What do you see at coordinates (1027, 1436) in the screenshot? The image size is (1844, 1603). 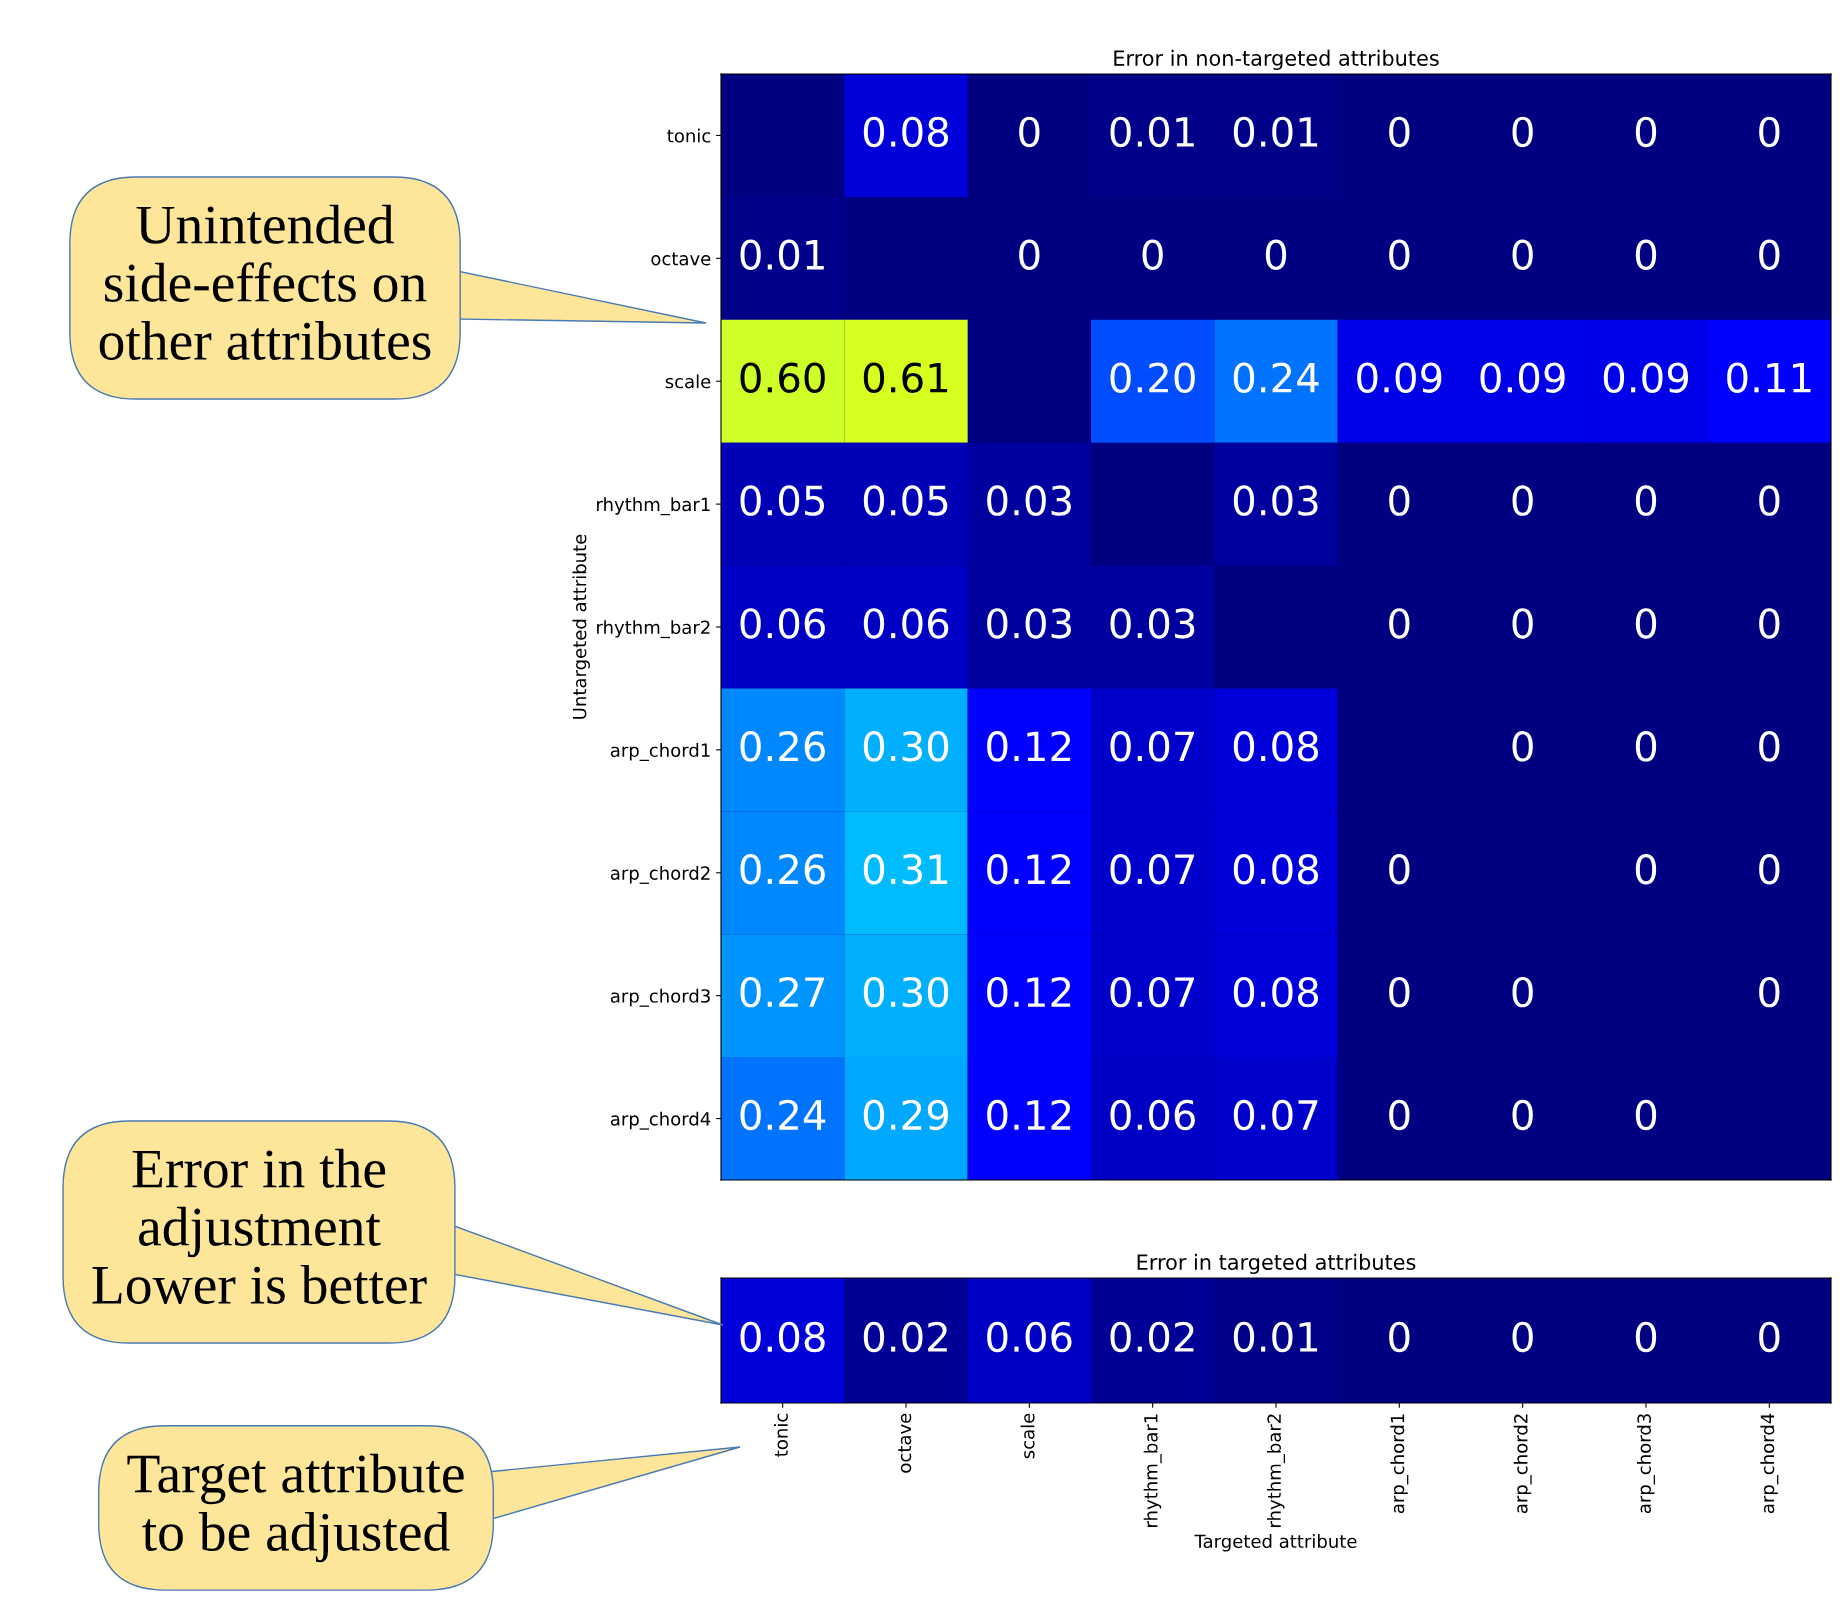 I see `x-tick-label: scale` at bounding box center [1027, 1436].